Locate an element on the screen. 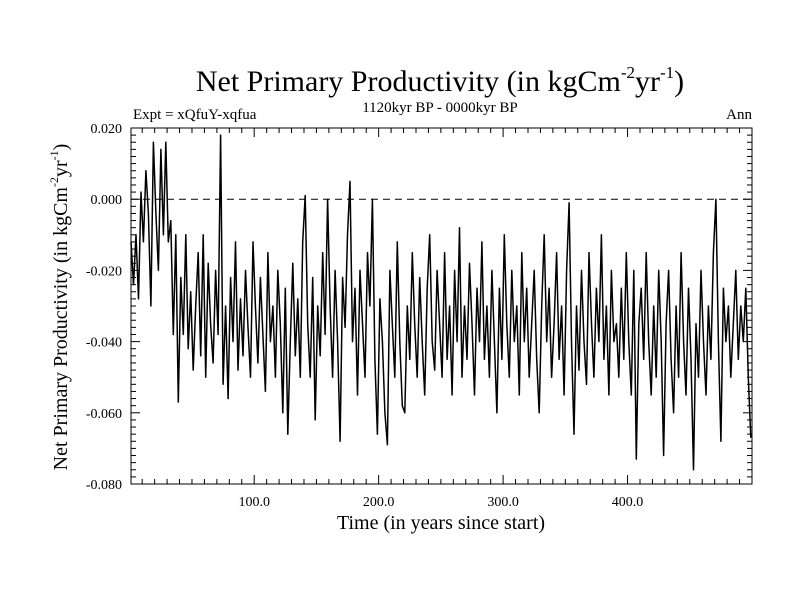 This screenshot has height=600, width=800. x-tick-label: 400.0 is located at coordinates (628, 502).